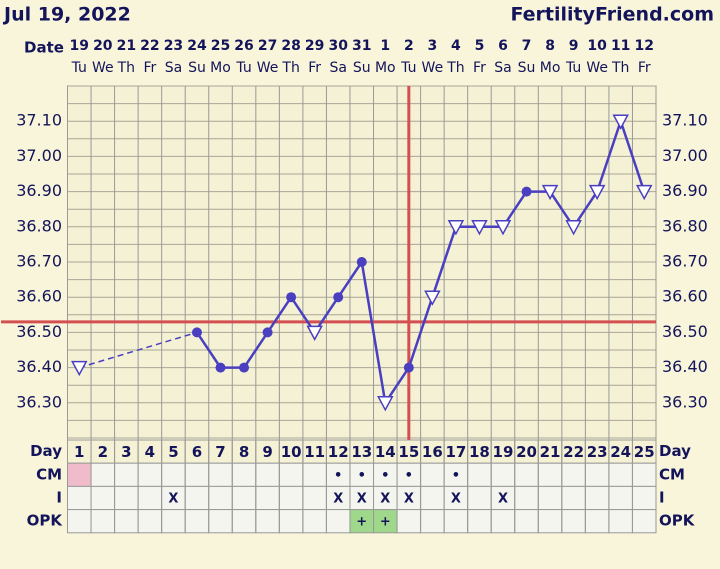 The height and width of the screenshot is (569, 720). I want to click on day-number: 8, so click(244, 452).